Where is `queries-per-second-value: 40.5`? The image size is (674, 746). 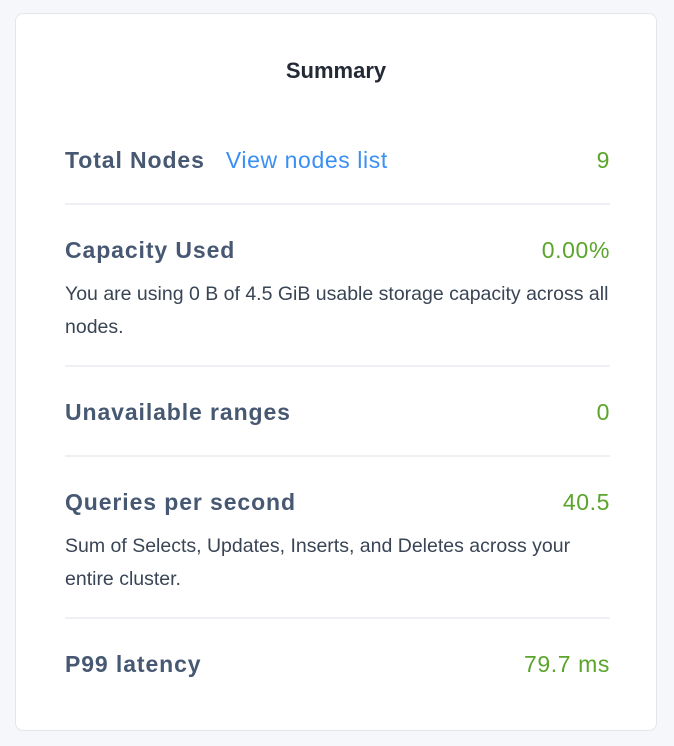
queries-per-second-value: 40.5 is located at coordinates (586, 501).